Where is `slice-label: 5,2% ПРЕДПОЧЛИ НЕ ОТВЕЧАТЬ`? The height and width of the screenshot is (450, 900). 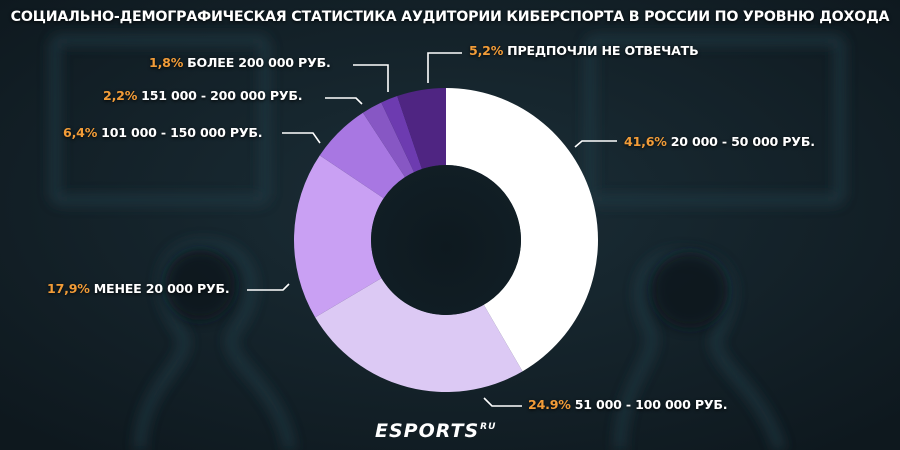 slice-label: 5,2% ПРЕДПОЧЛИ НЕ ОТВЕЧАТЬ is located at coordinates (584, 50).